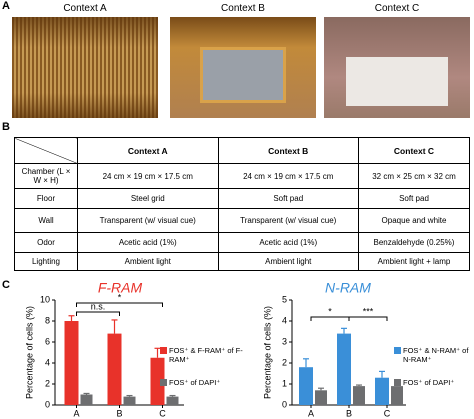 The height and width of the screenshot is (419, 474). What do you see at coordinates (6, 285) in the screenshot?
I see `panel-label: C` at bounding box center [6, 285].